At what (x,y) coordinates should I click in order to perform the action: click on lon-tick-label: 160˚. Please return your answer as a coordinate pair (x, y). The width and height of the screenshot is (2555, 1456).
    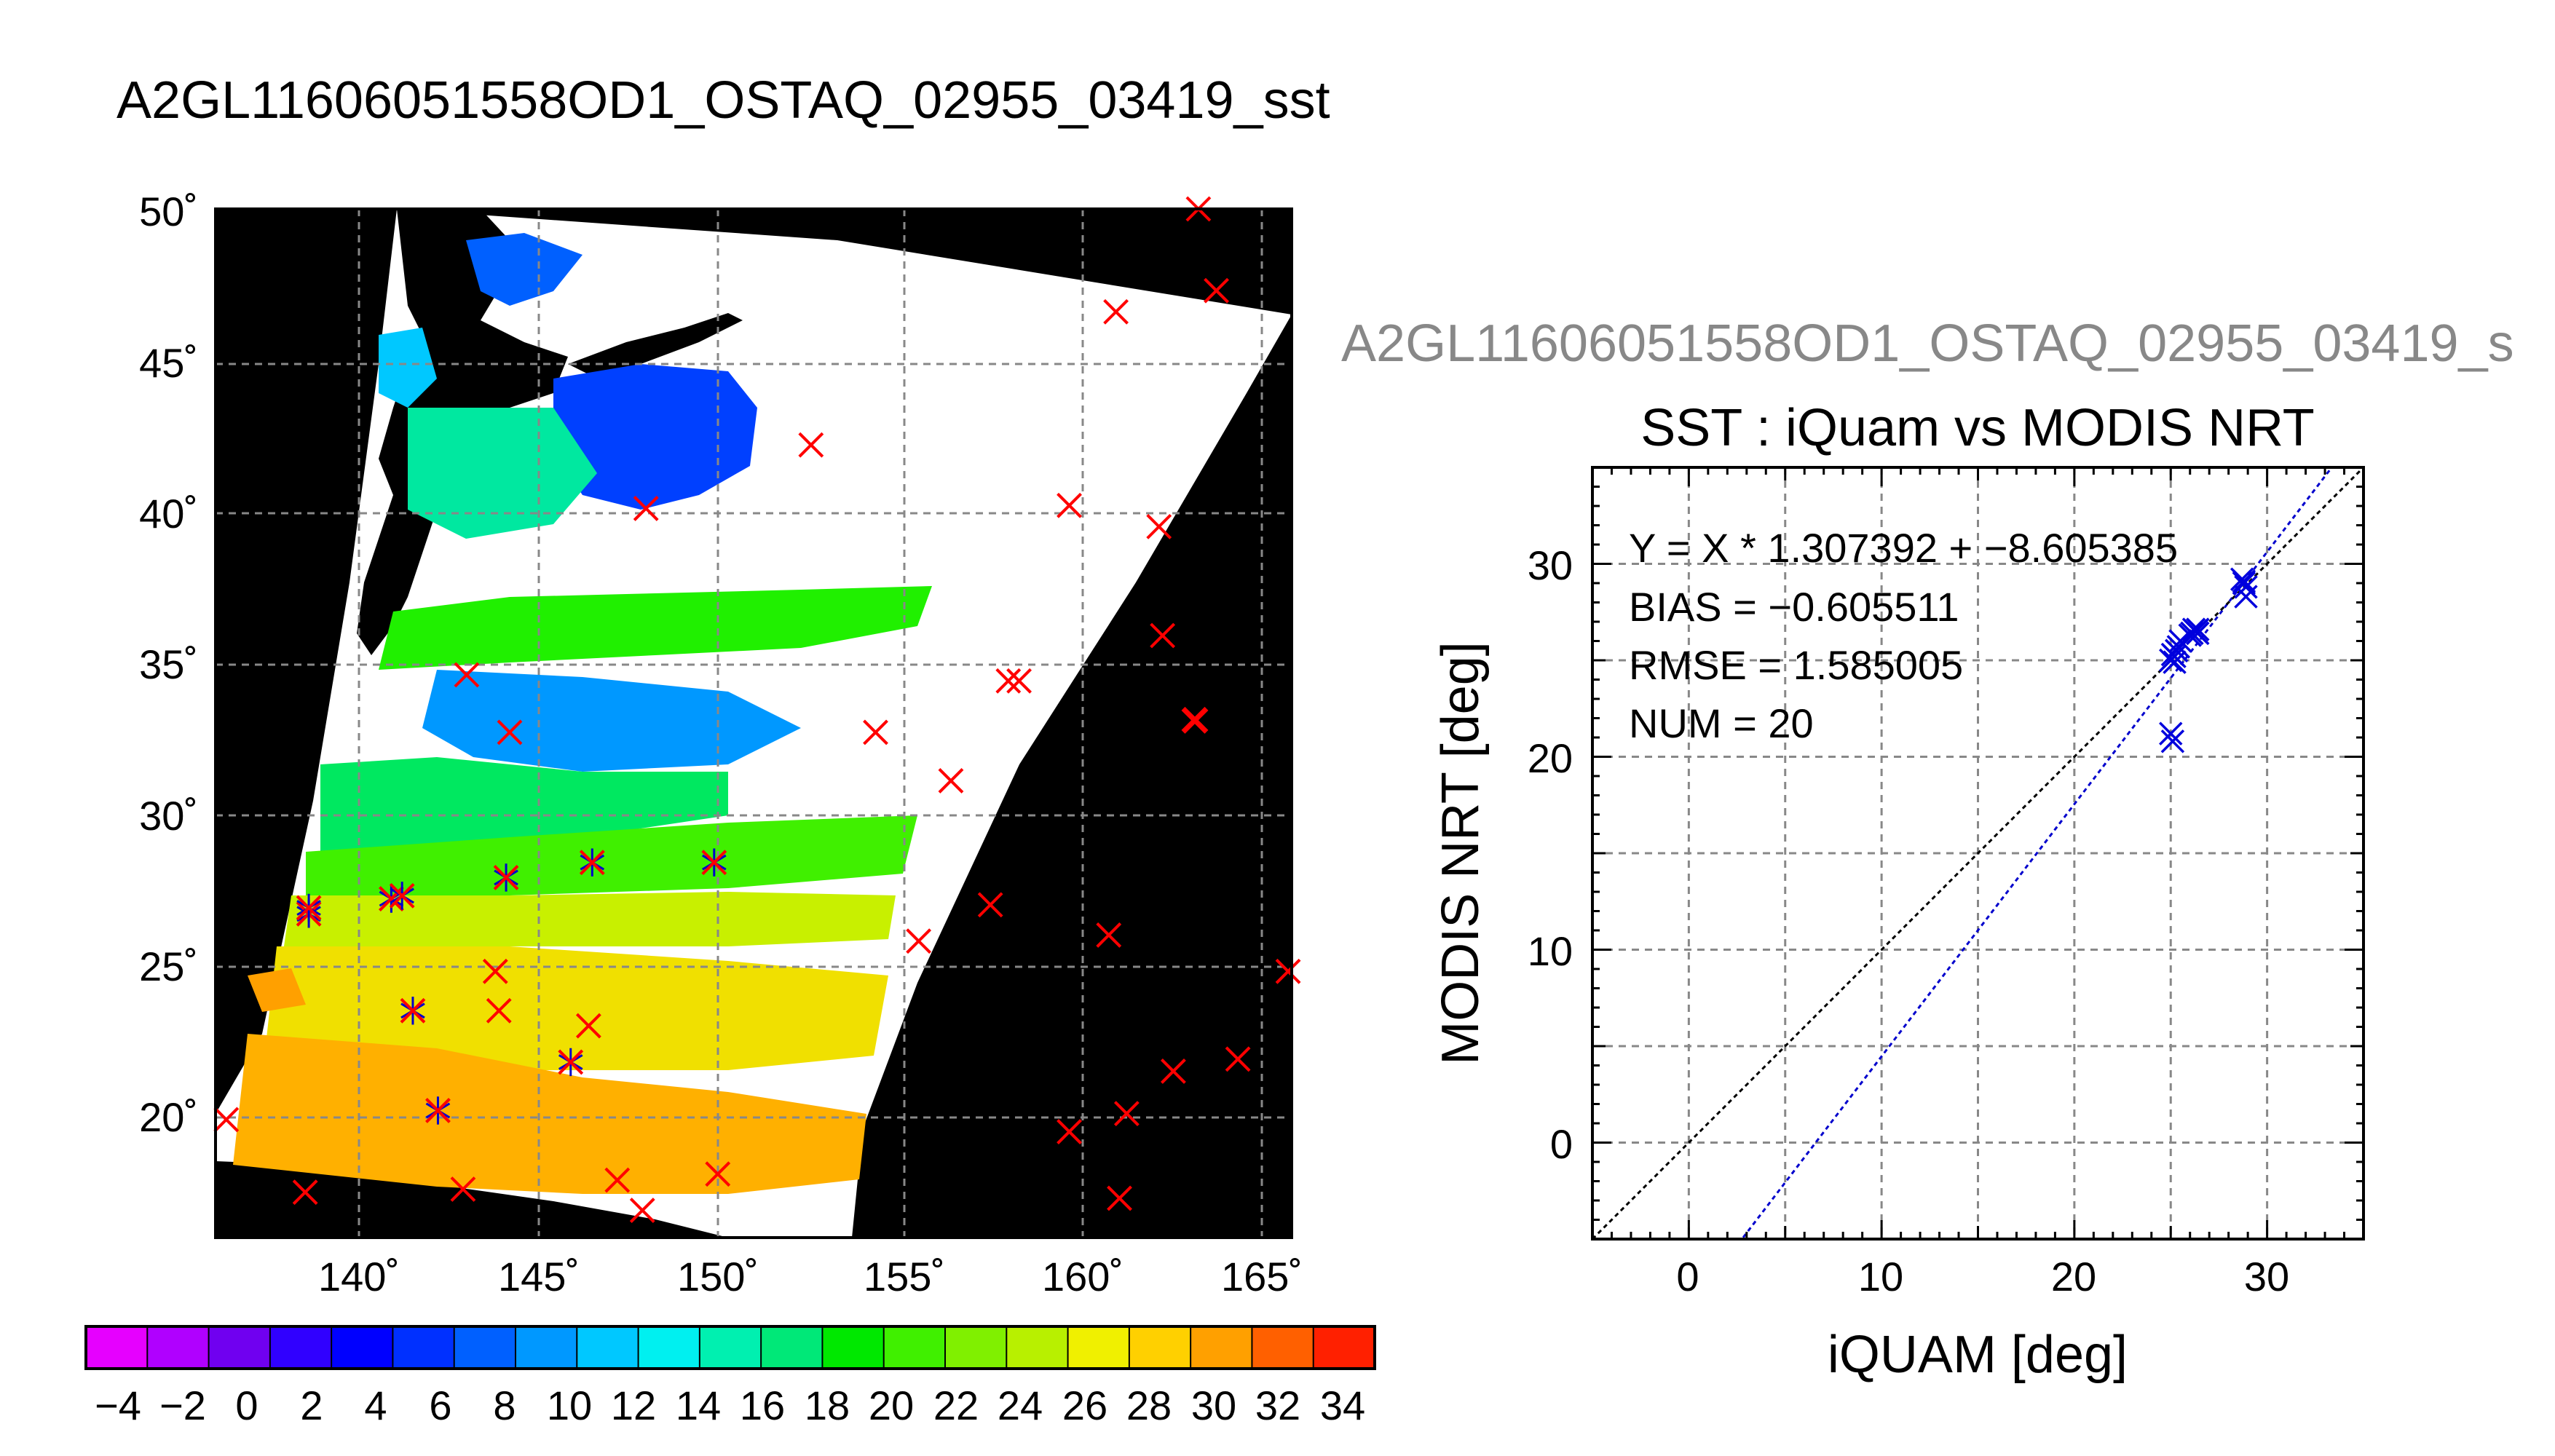
    Looking at the image, I should click on (1083, 1276).